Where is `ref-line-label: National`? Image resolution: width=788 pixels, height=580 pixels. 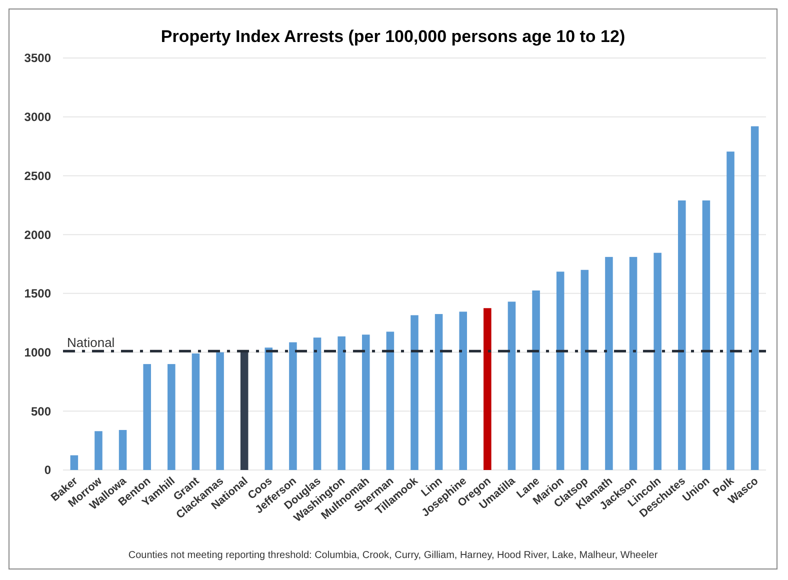
ref-line-label: National is located at coordinates (91, 342).